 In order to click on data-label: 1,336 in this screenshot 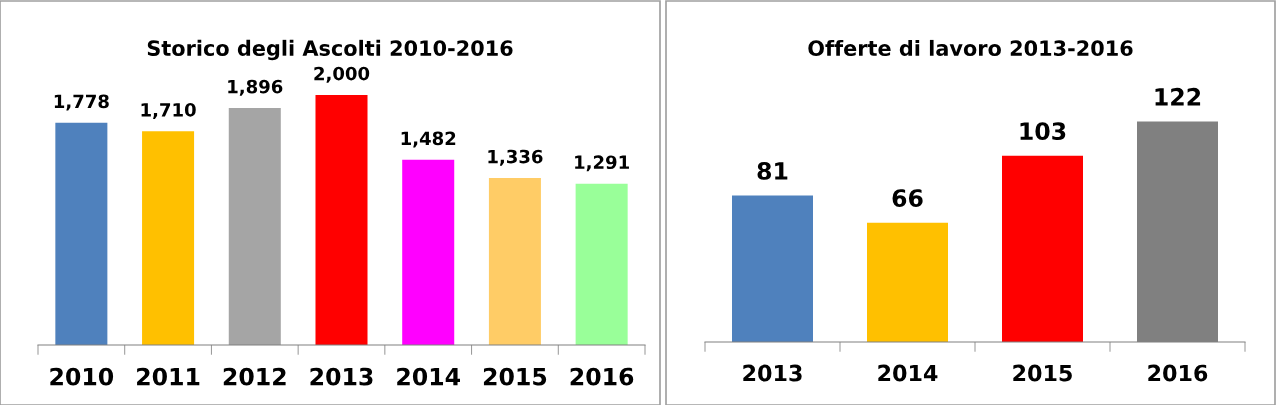, I will do `click(515, 157)`.